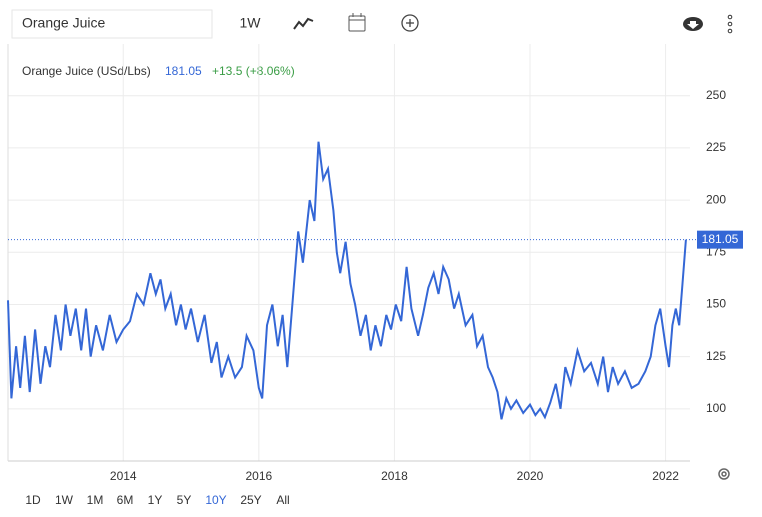  I want to click on y-tick-label: 125, so click(716, 356).